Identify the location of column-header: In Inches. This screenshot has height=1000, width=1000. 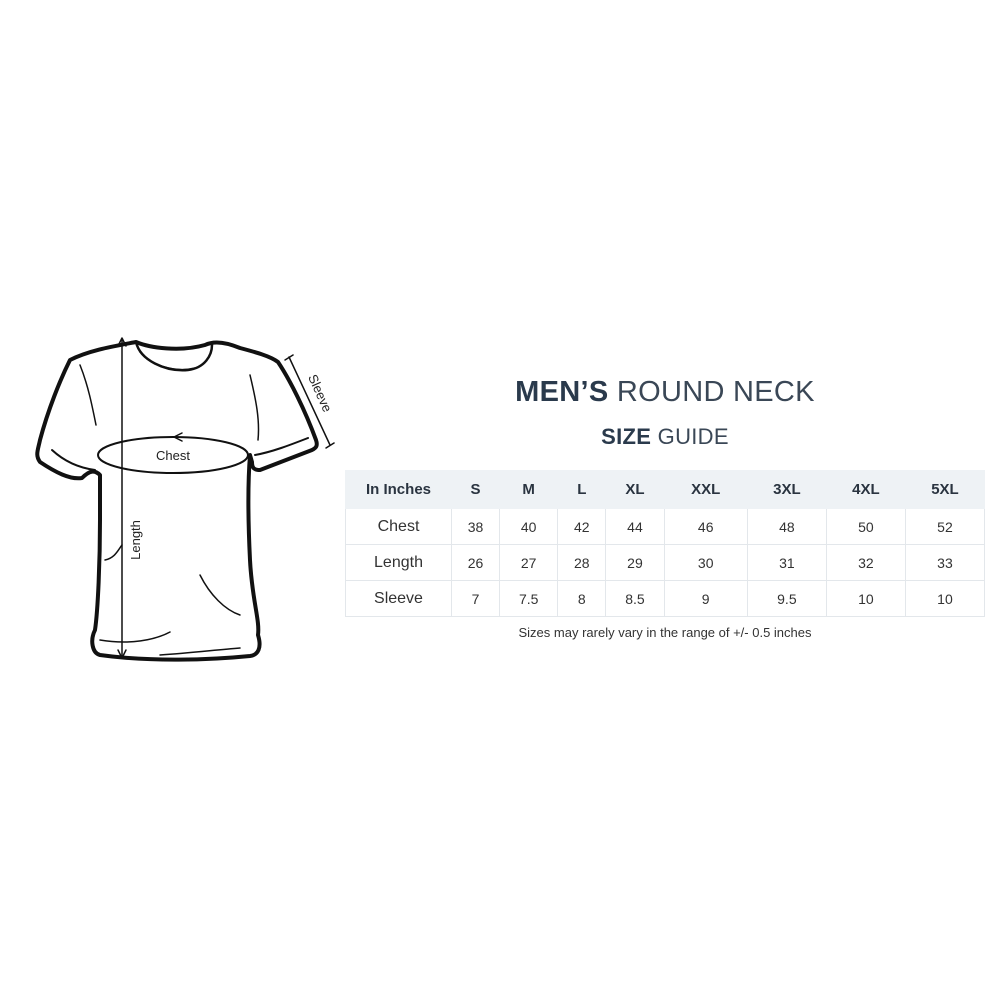
(398, 489).